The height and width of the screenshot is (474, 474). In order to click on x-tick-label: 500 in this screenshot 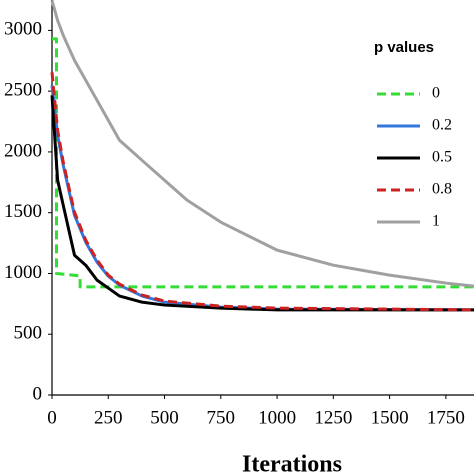, I will do `click(164, 417)`.